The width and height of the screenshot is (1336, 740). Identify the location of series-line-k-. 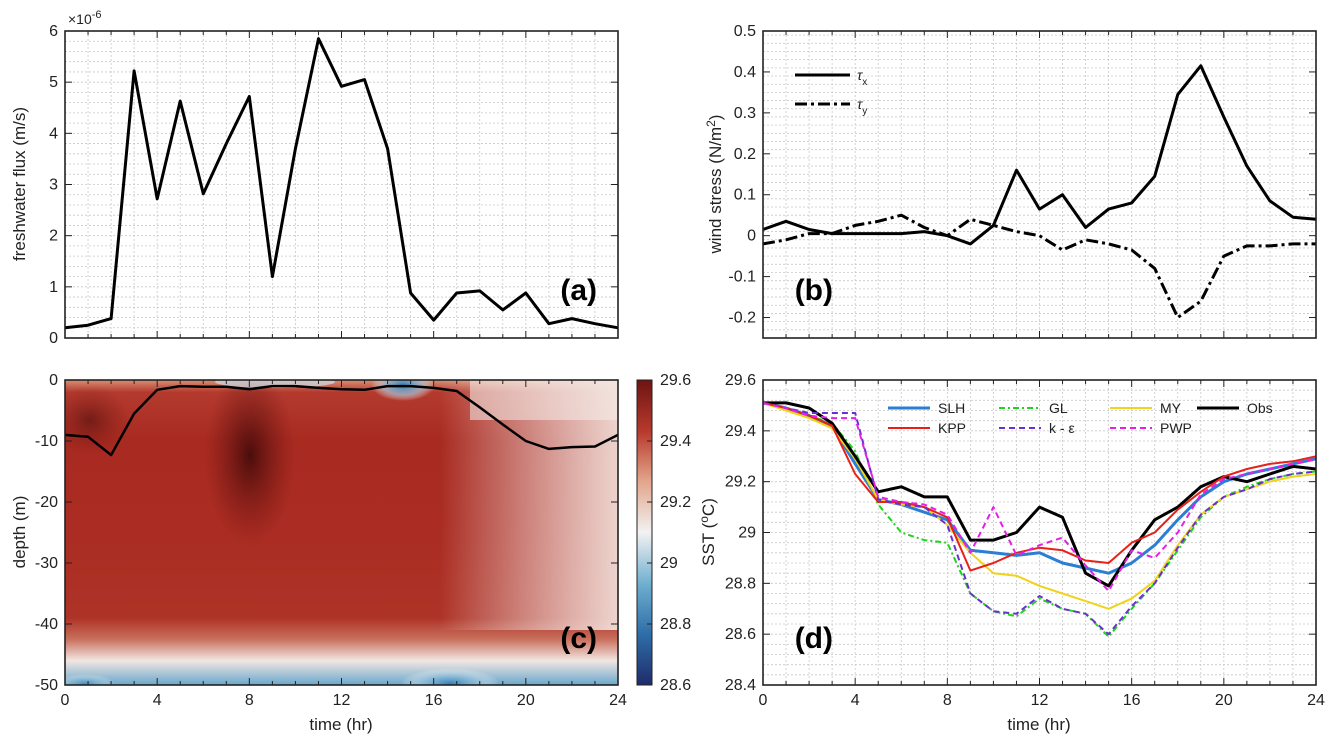
(1039, 518).